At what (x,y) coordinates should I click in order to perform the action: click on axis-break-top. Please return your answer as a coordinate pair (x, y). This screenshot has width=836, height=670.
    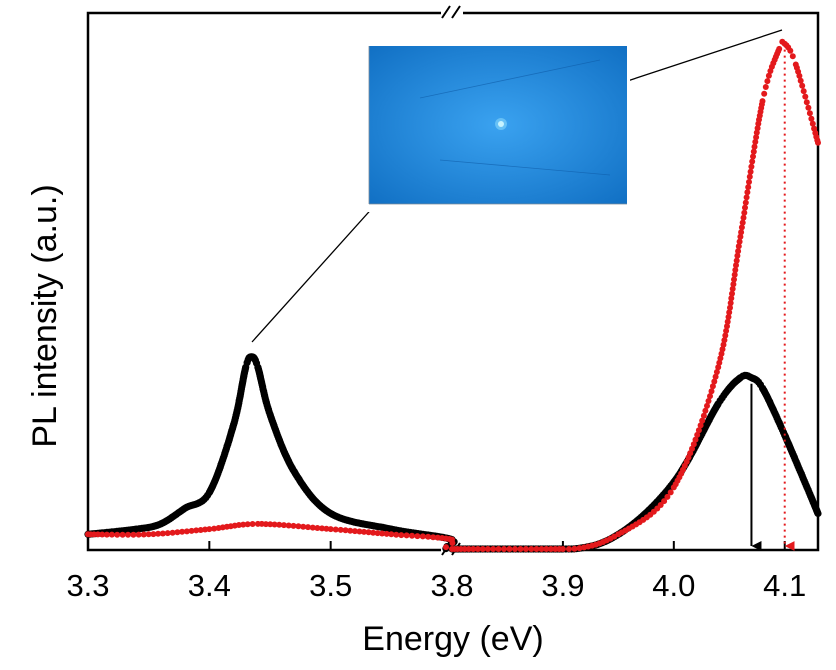
    Looking at the image, I should click on (452, 12).